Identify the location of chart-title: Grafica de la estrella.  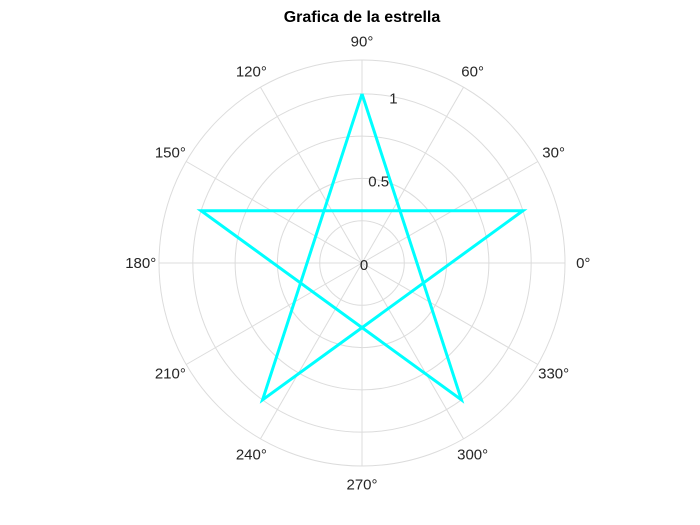
(362, 17).